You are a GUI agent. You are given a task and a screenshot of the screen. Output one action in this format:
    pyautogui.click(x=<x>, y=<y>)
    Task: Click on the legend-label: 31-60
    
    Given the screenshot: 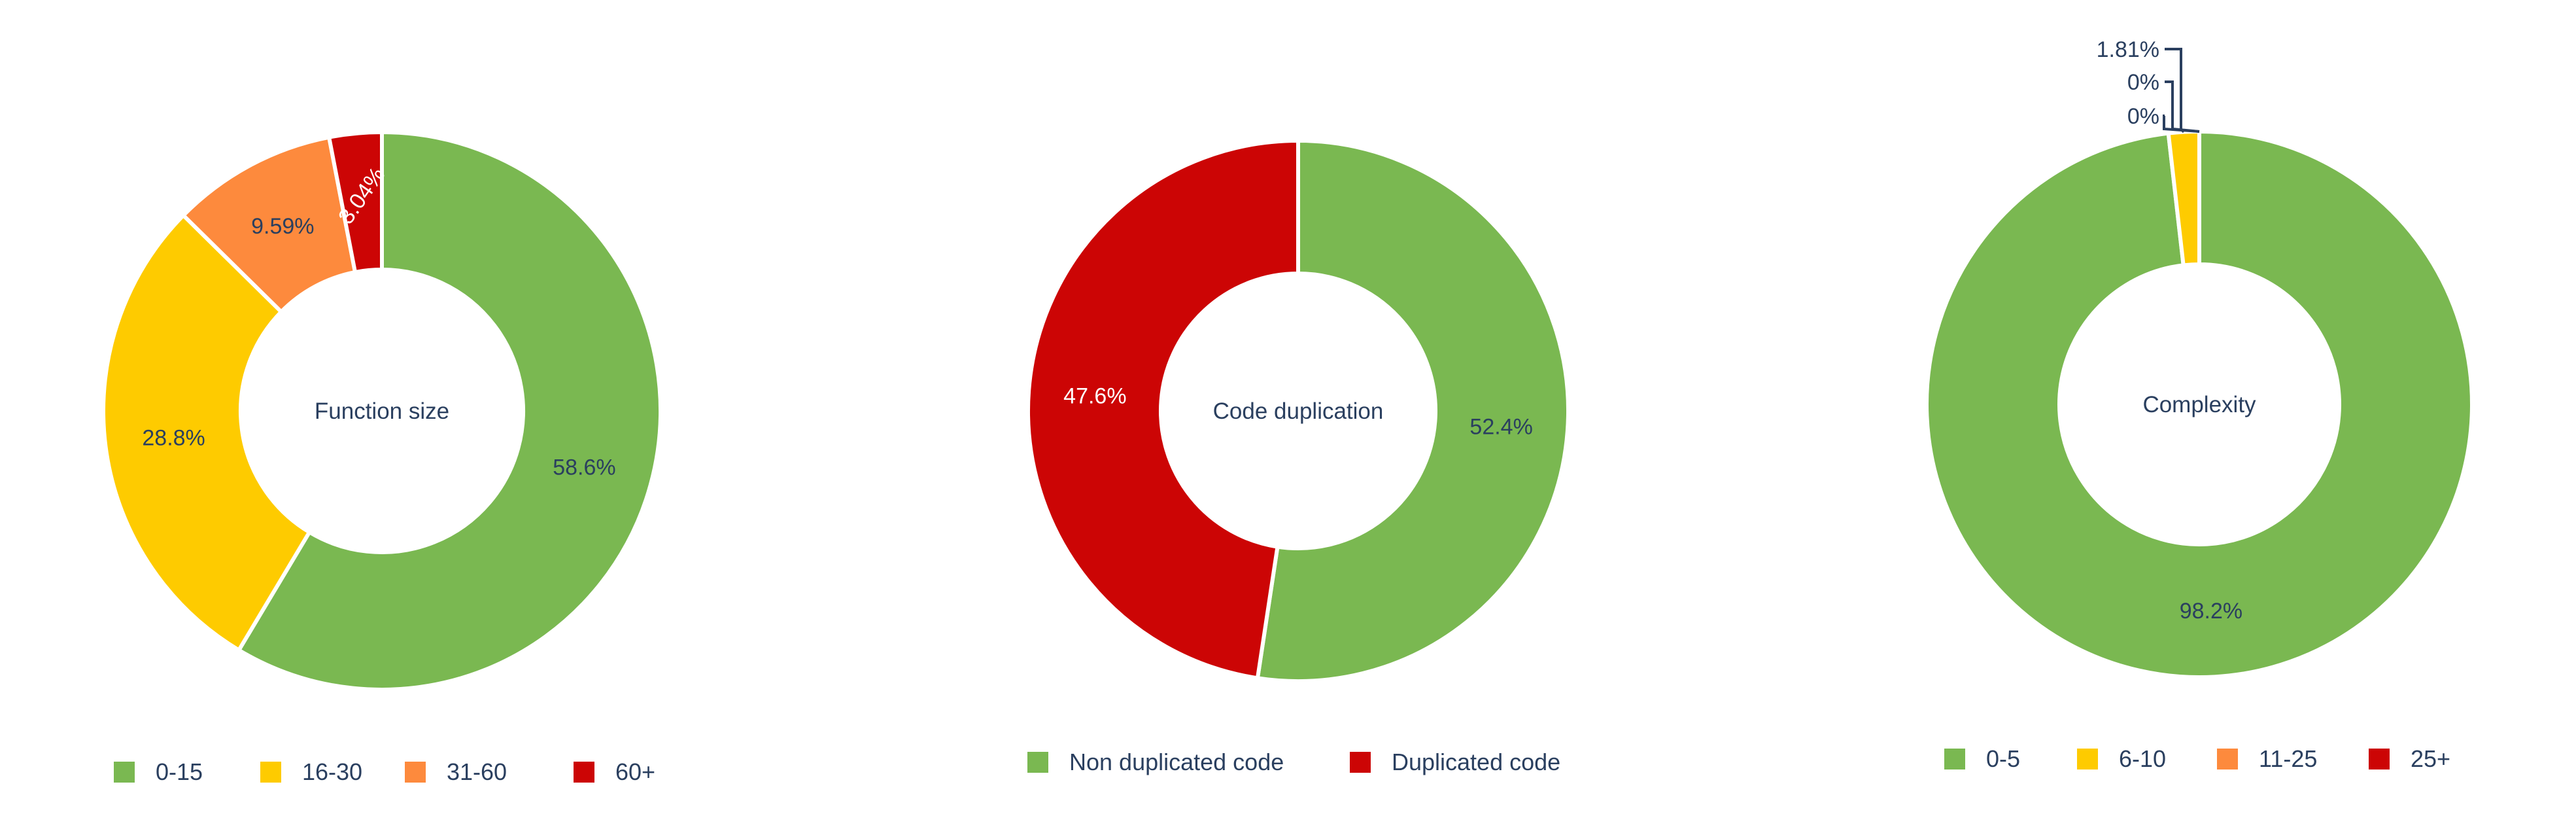 What is the action you would take?
    pyautogui.click(x=477, y=771)
    